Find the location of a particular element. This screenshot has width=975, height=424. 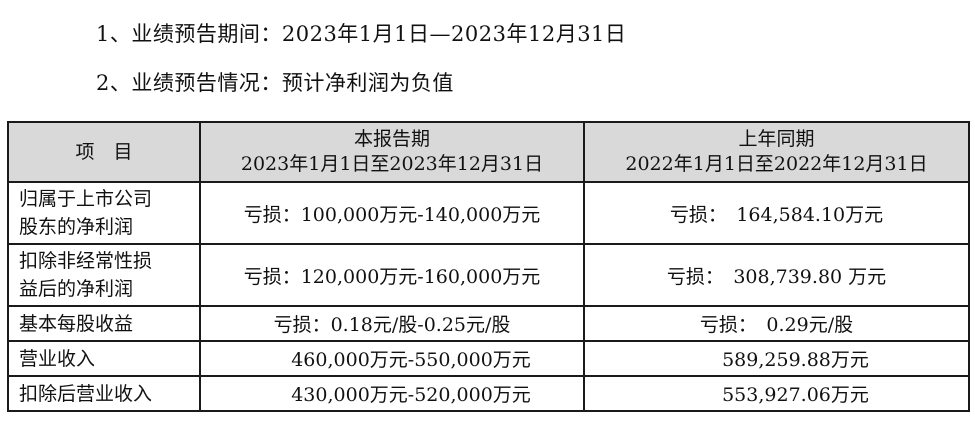

forecast-period-line: 1、业绩预告期间：2023年1月1日—2023年12月31日 is located at coordinates (361, 34).